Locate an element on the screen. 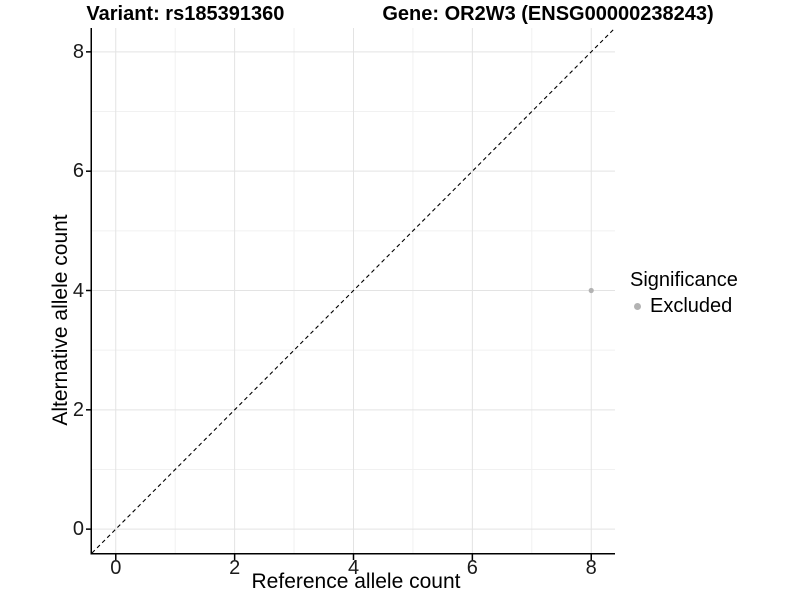 The height and width of the screenshot is (600, 800). legend-title: Significance is located at coordinates (684, 280).